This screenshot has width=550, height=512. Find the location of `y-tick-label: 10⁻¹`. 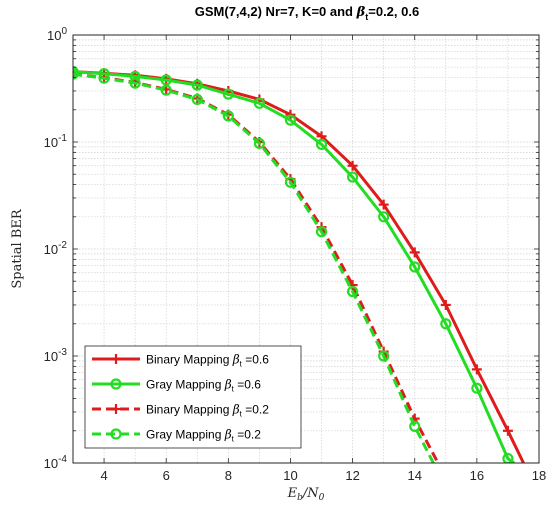

y-tick-label: 10⁻¹ is located at coordinates (56, 141).